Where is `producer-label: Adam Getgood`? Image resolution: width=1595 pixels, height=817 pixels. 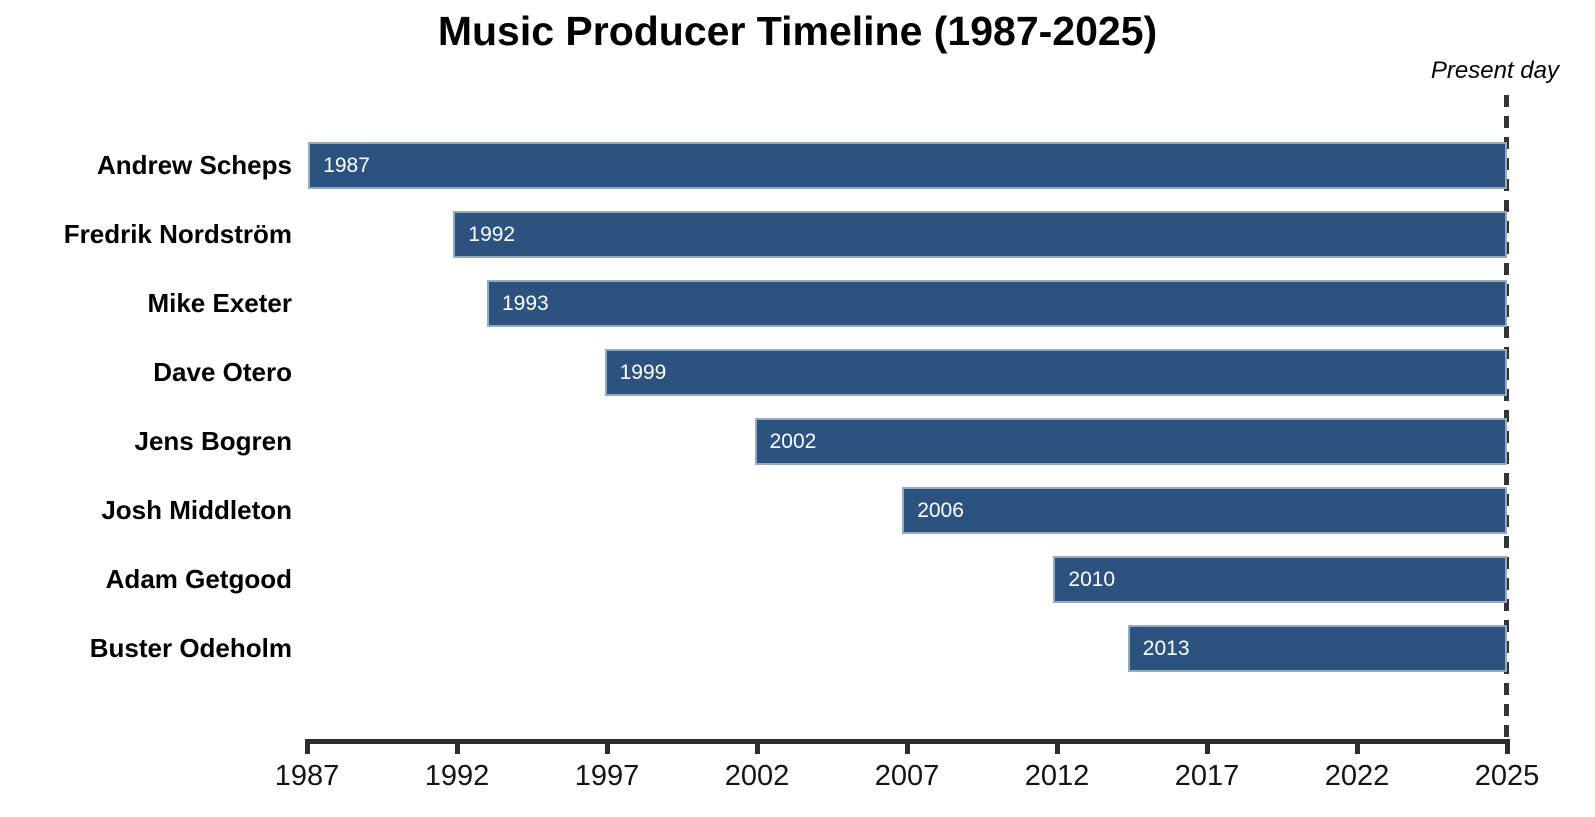 producer-label: Adam Getgood is located at coordinates (198, 579).